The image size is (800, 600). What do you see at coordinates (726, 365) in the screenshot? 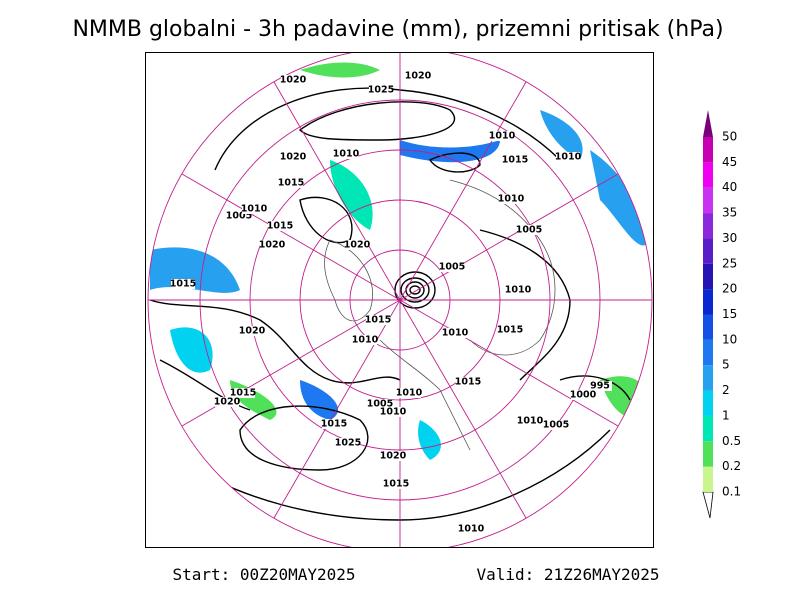
I see `colorbar-label: 5` at bounding box center [726, 365].